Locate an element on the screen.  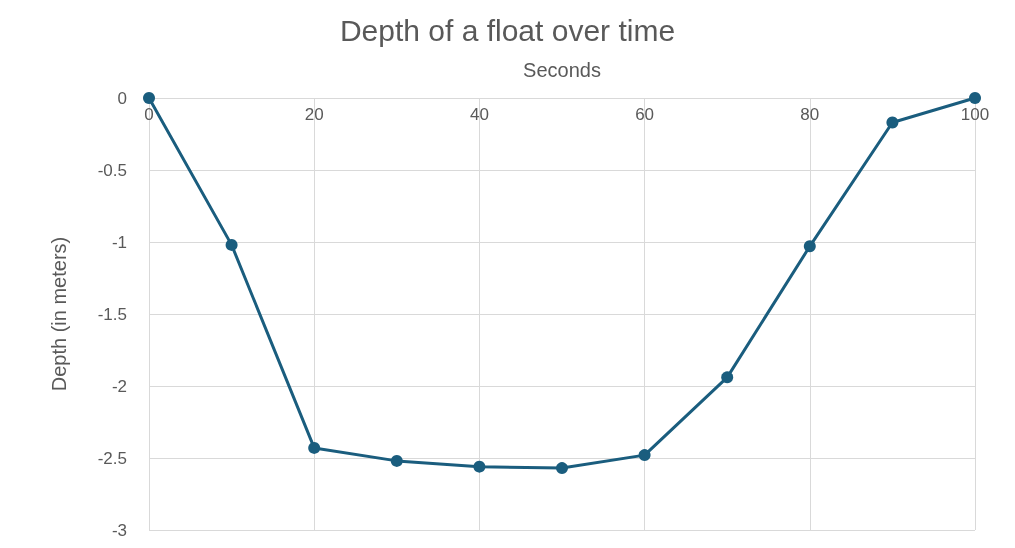
x-tick-label: 60 is located at coordinates (645, 114).